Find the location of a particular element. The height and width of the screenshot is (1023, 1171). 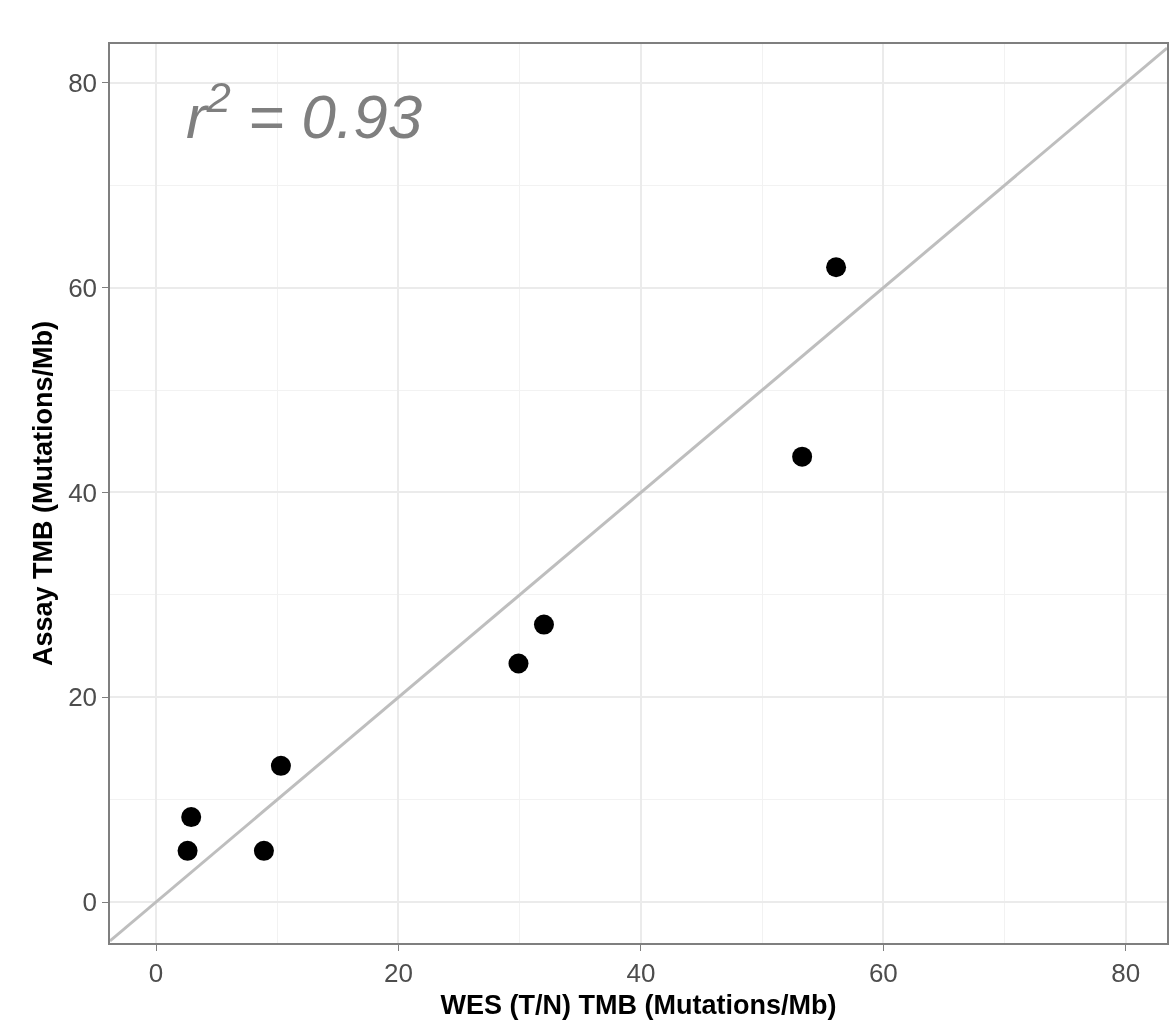

y-tick-label: 40 is located at coordinates (83, 492).